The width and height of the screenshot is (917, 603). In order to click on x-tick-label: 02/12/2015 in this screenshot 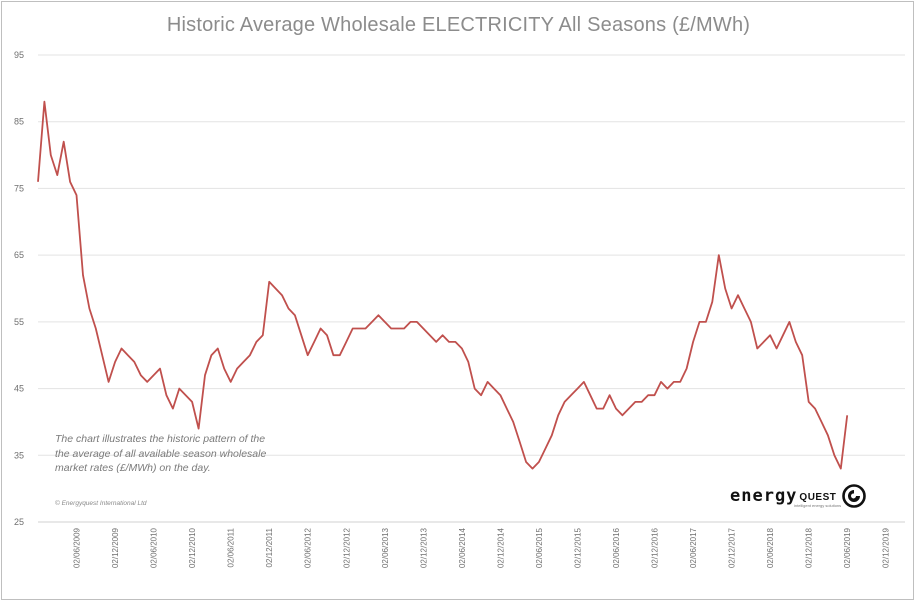, I will do `click(577, 547)`.